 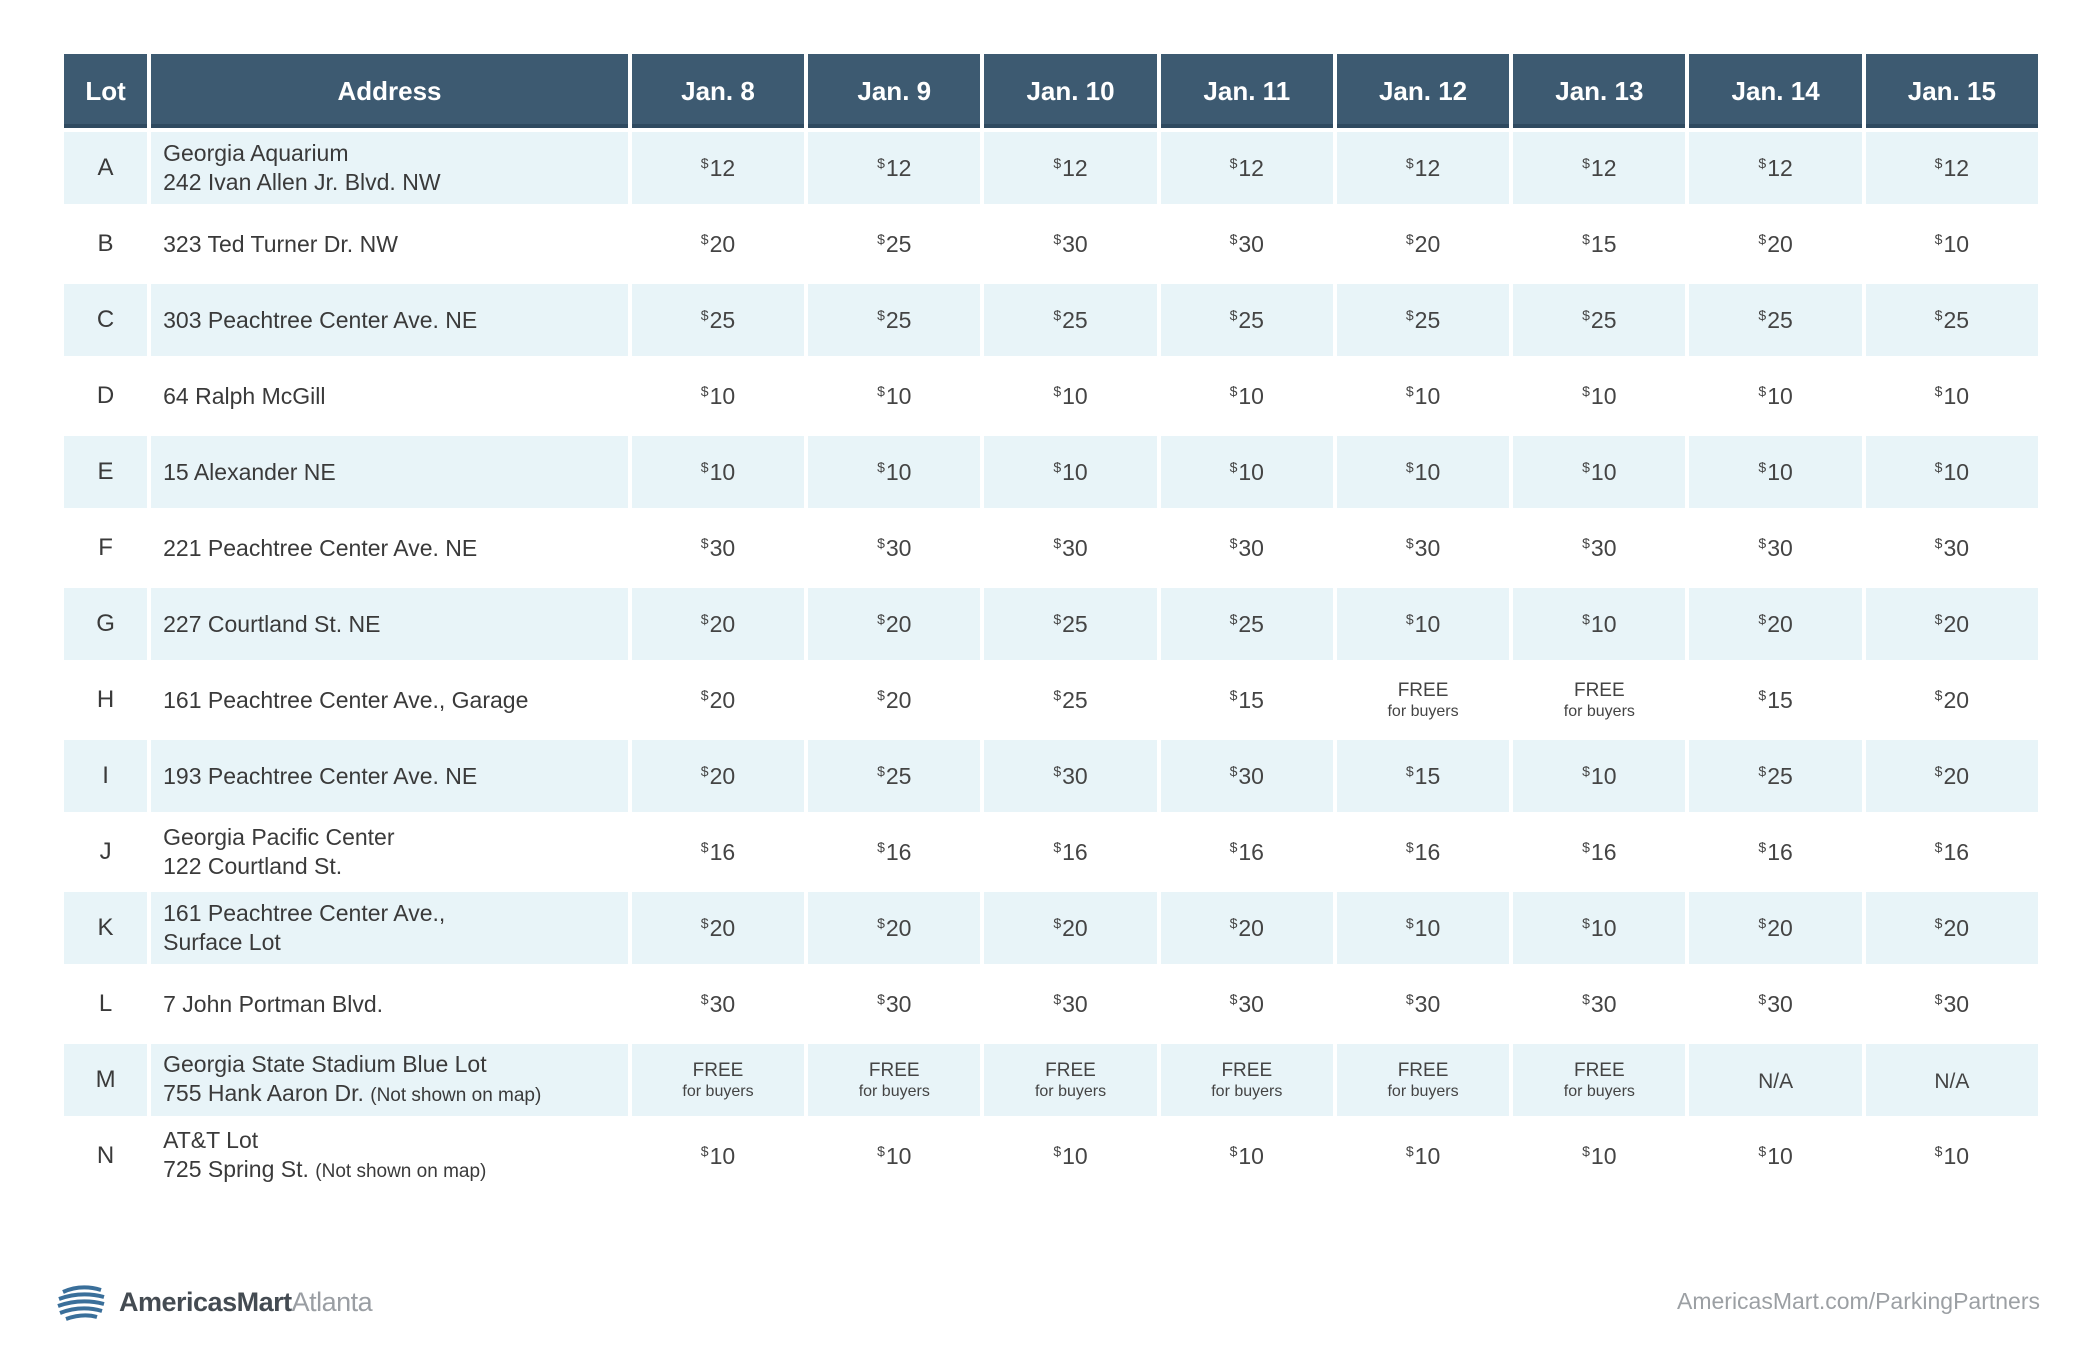 I want to click on address-text: 161 Peachtree Center Ave., Garage, so click(x=346, y=699).